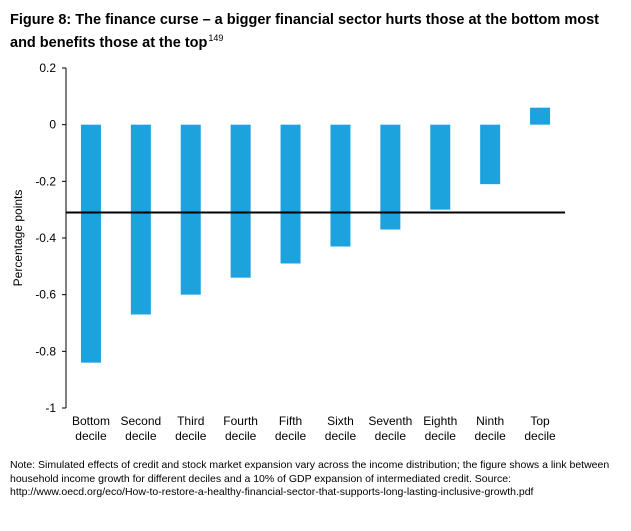 The width and height of the screenshot is (631, 531). Describe the element at coordinates (140, 428) in the screenshot. I see `x-tick-label: Second decile` at that location.